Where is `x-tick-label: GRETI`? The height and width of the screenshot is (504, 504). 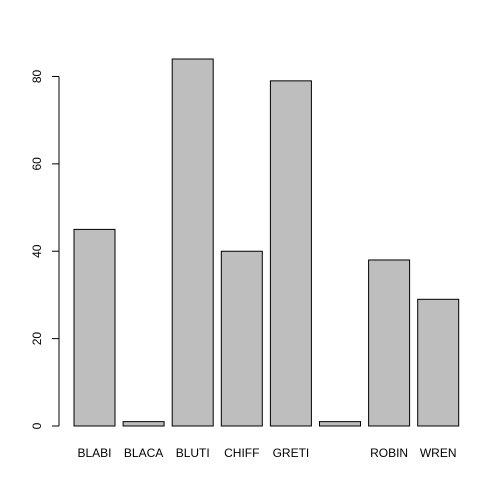
x-tick-label: GRETI is located at coordinates (291, 453).